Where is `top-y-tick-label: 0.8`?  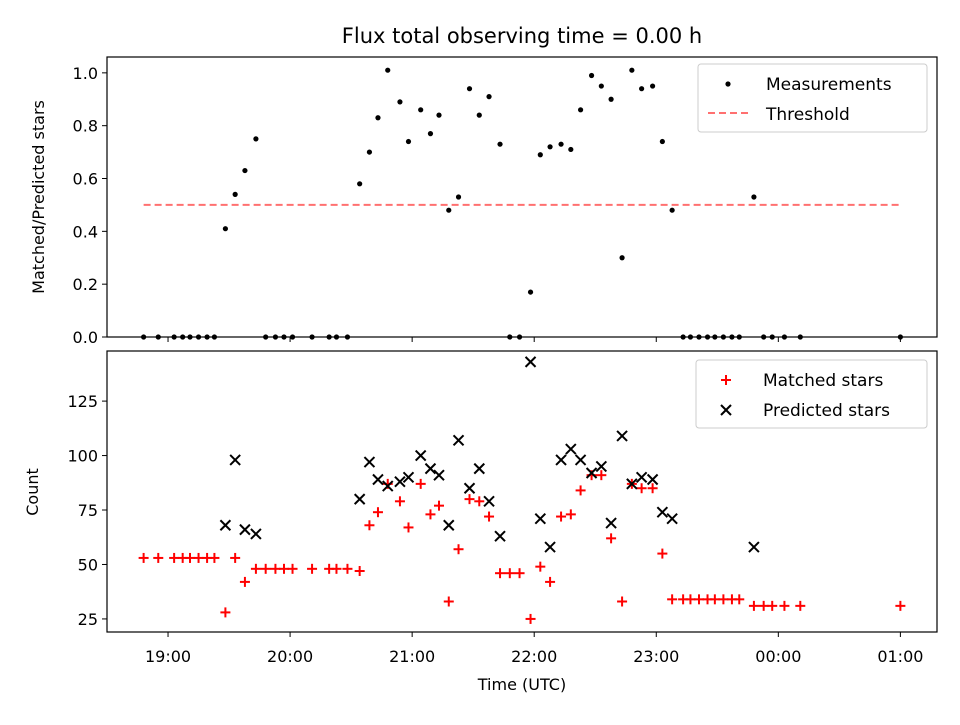
top-y-tick-label: 0.8 is located at coordinates (85, 126).